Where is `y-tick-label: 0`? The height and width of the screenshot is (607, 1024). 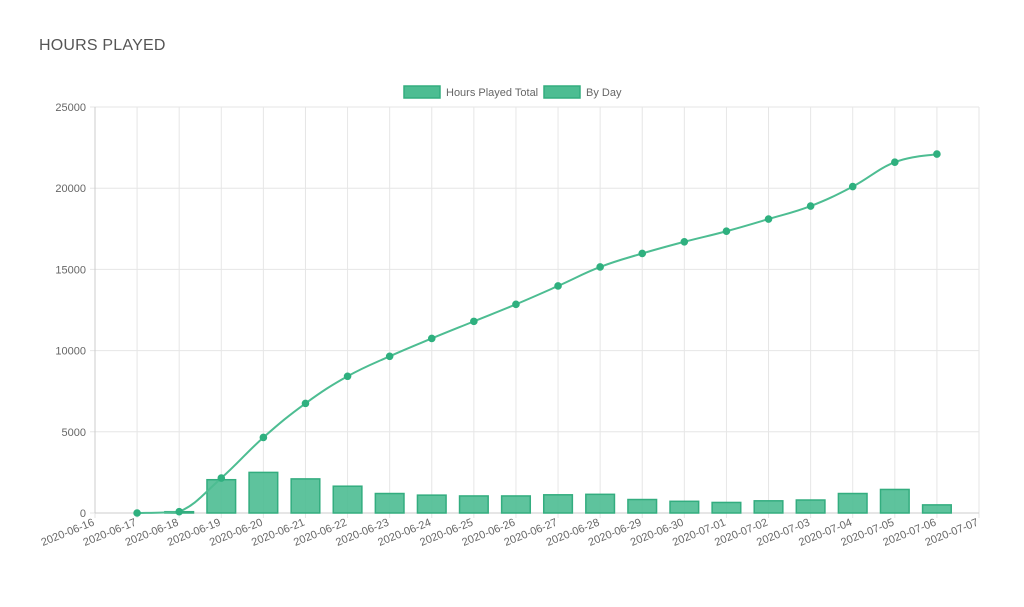
y-tick-label: 0 is located at coordinates (83, 514).